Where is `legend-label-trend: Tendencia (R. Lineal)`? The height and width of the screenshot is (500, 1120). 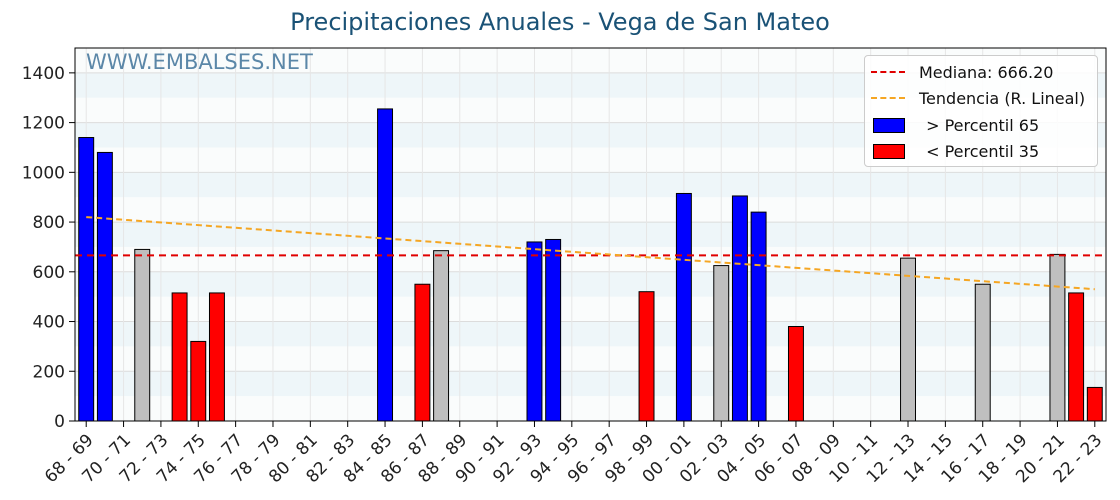
legend-label-trend: Tendencia (R. Lineal) is located at coordinates (1002, 98).